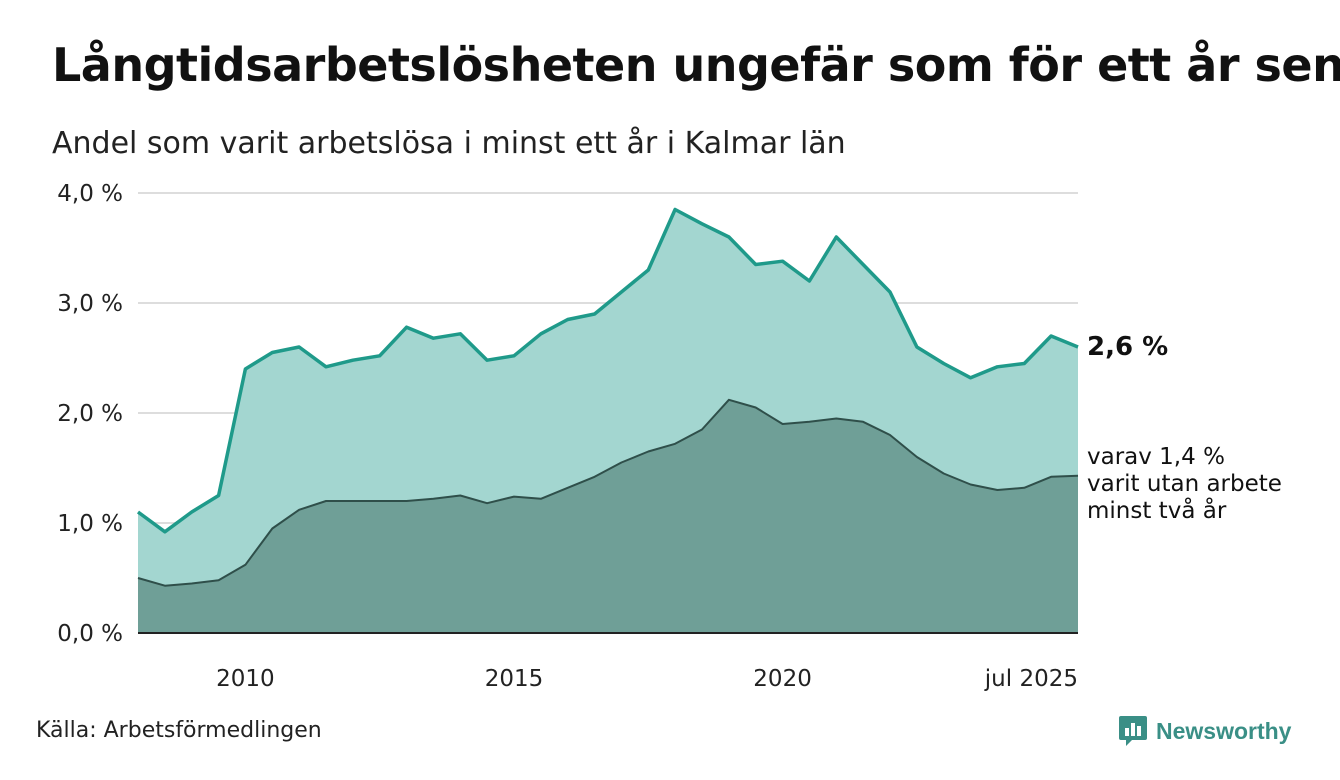 The width and height of the screenshot is (1340, 780). I want to click on y-tick-label: 3,0 %, so click(90, 304).